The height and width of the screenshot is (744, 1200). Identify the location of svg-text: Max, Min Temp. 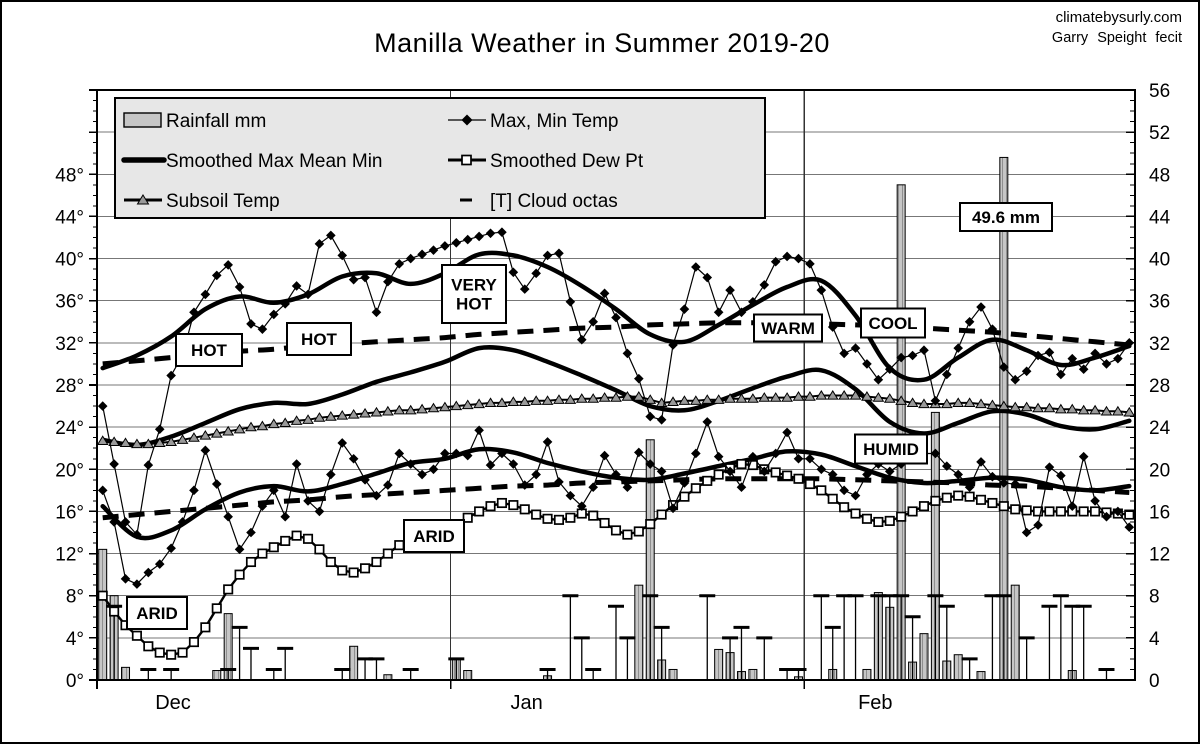
(554, 121).